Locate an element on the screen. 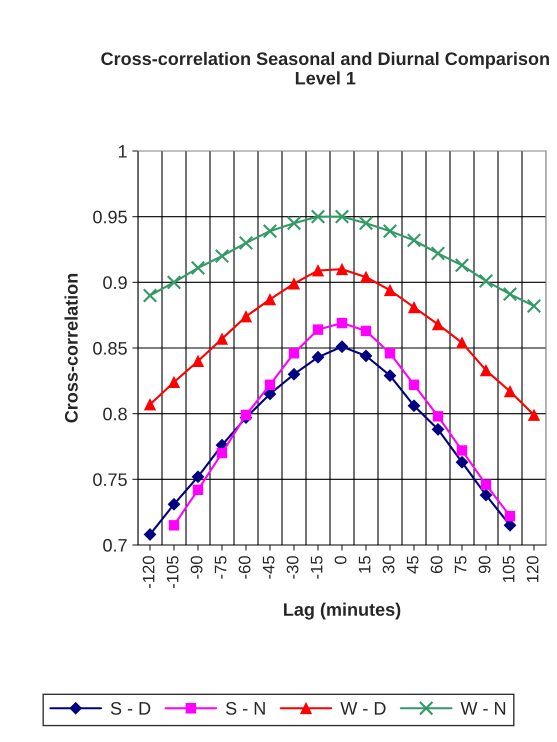 This screenshot has width=557, height=742. x-tick-label: 0 is located at coordinates (340, 560).